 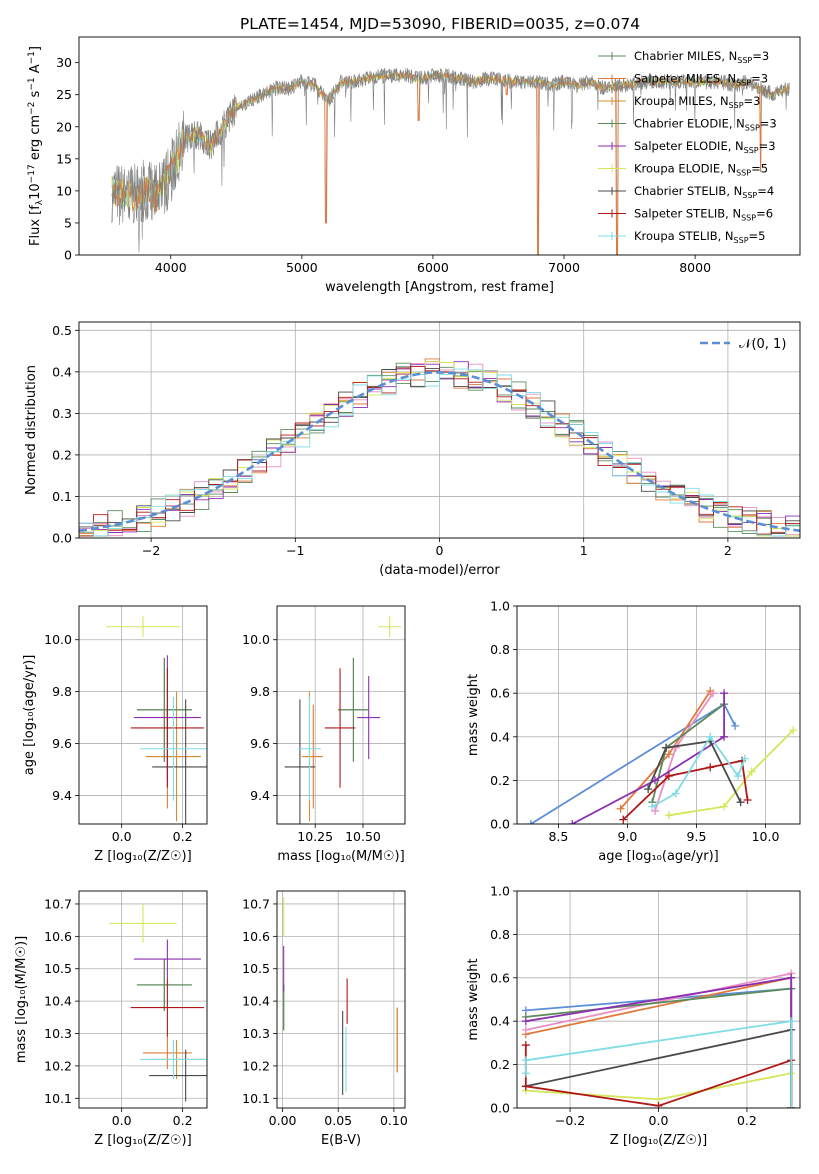 I want to click on x-tick-label: 5000, so click(x=302, y=267).